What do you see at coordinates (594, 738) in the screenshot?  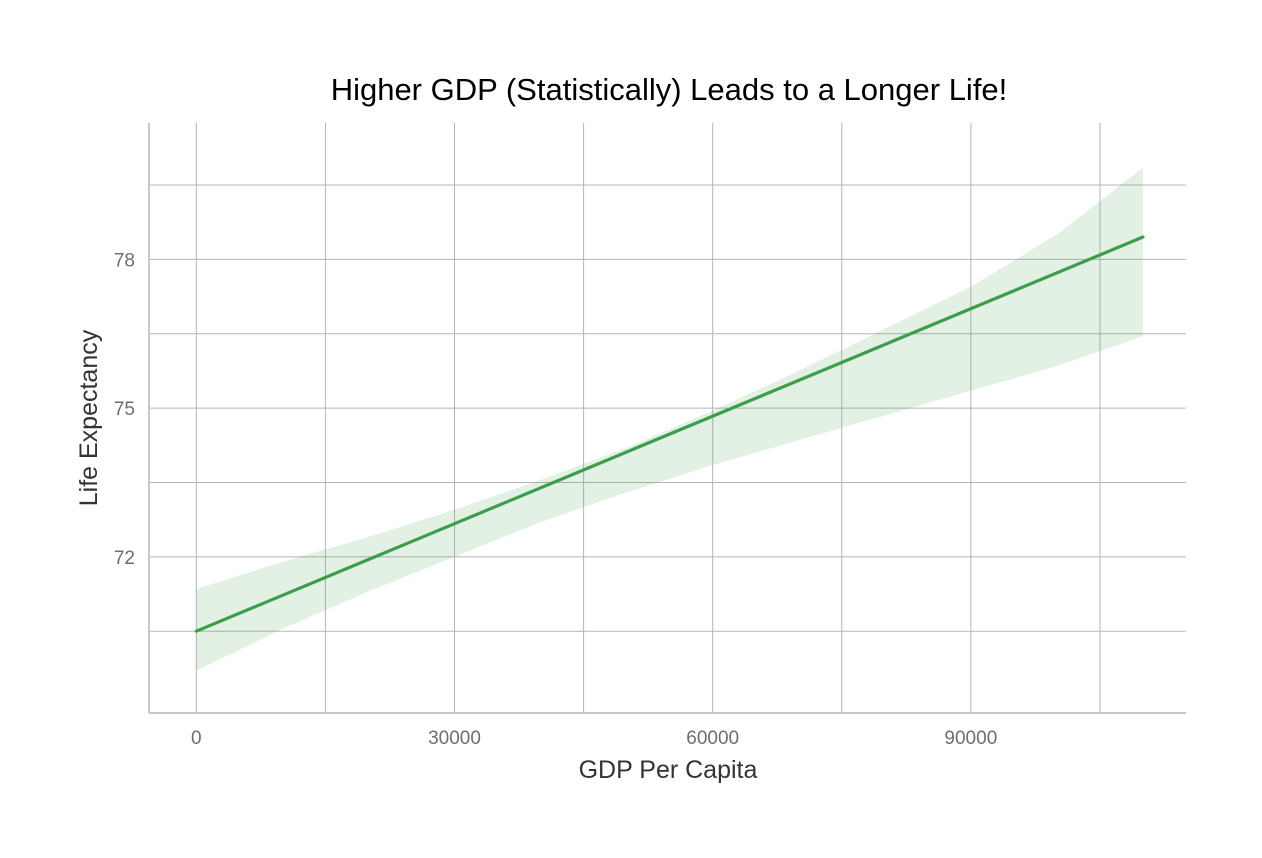 I see `x-tick-labels: 0 30000 60000 90000` at bounding box center [594, 738].